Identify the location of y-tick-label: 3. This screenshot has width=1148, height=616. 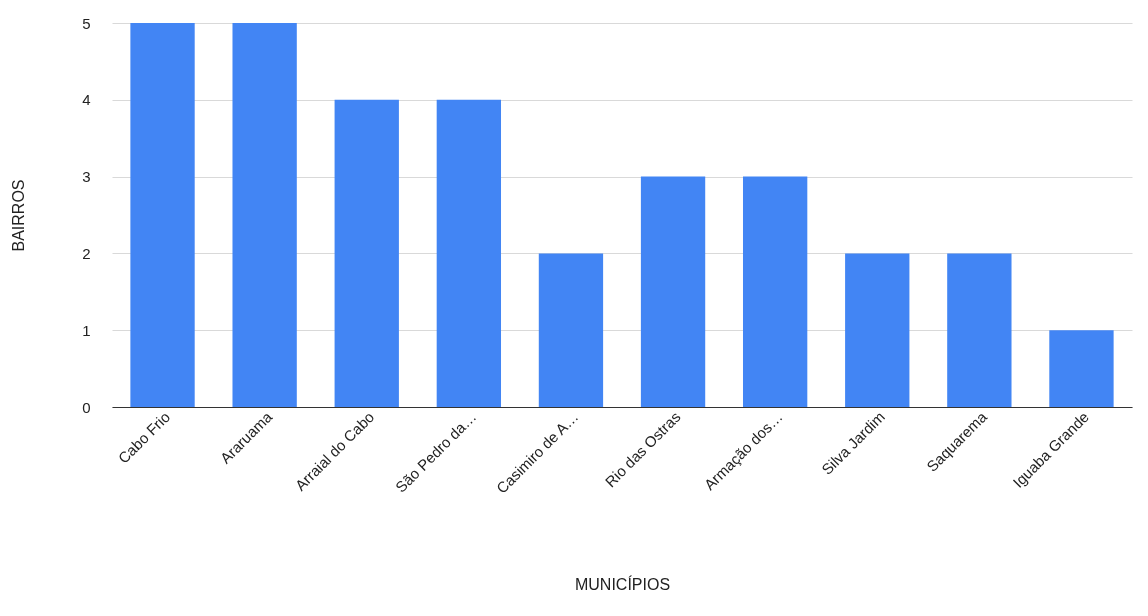
(86, 177).